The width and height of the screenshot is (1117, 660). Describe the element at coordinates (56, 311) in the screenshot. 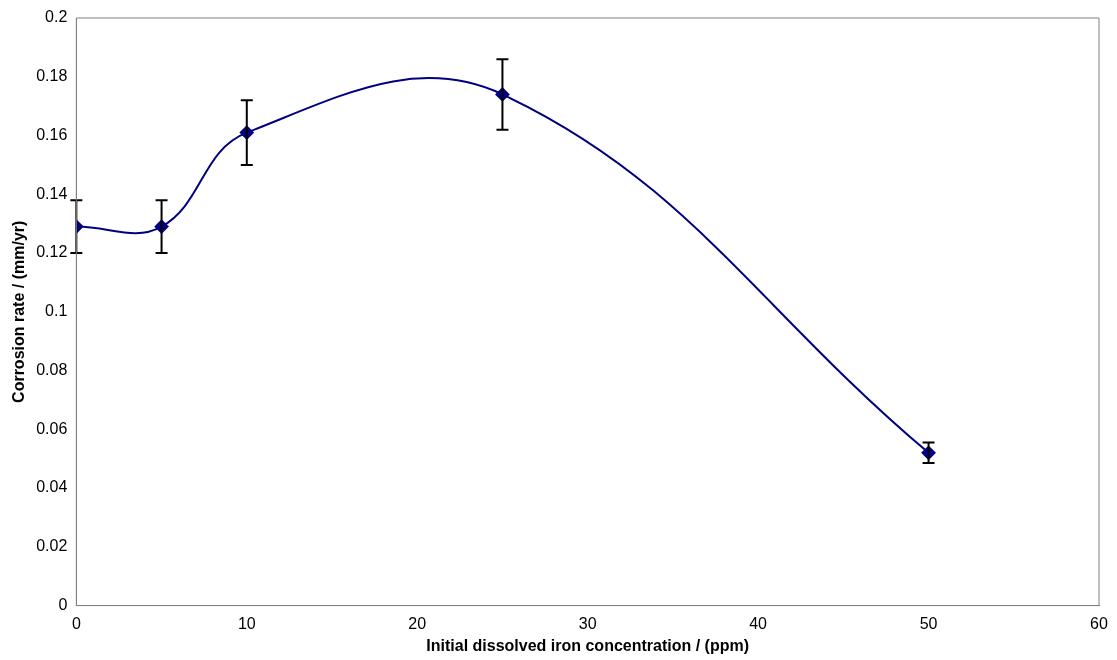

I see `y-tick-label: 0.1` at that location.